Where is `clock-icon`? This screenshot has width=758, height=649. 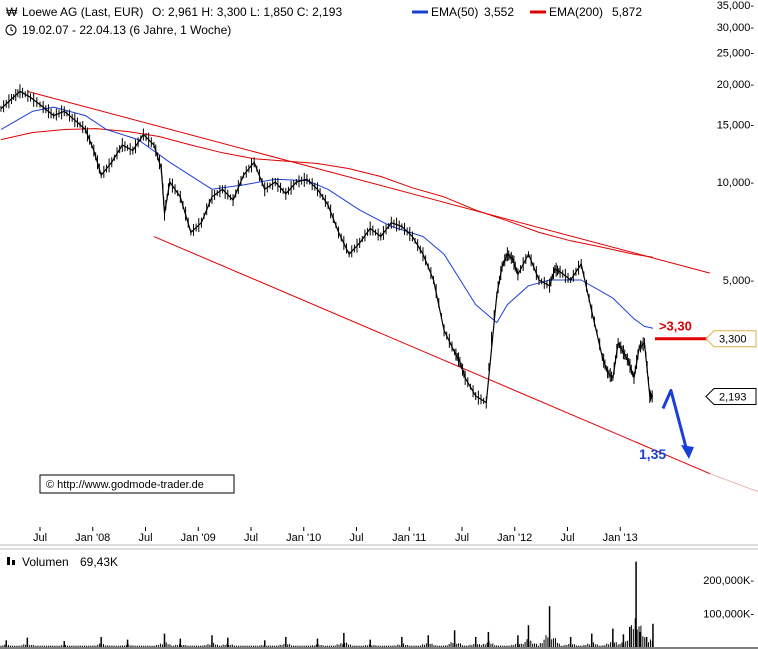
clock-icon is located at coordinates (11, 30).